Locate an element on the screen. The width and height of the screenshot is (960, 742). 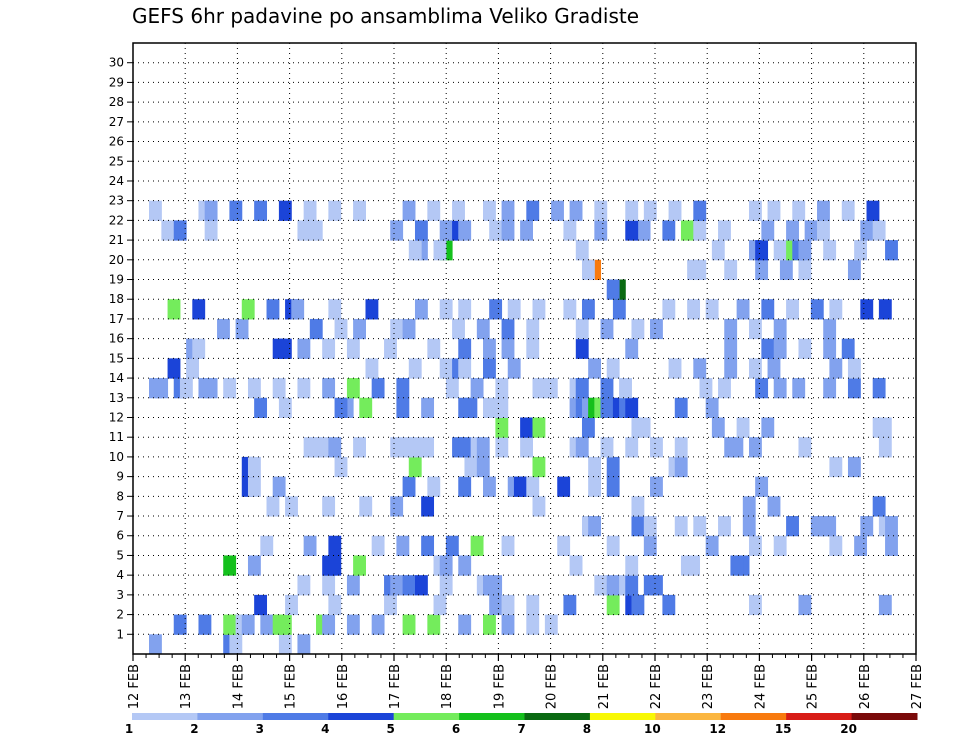
y-tick-label: 21 is located at coordinates (116, 240).